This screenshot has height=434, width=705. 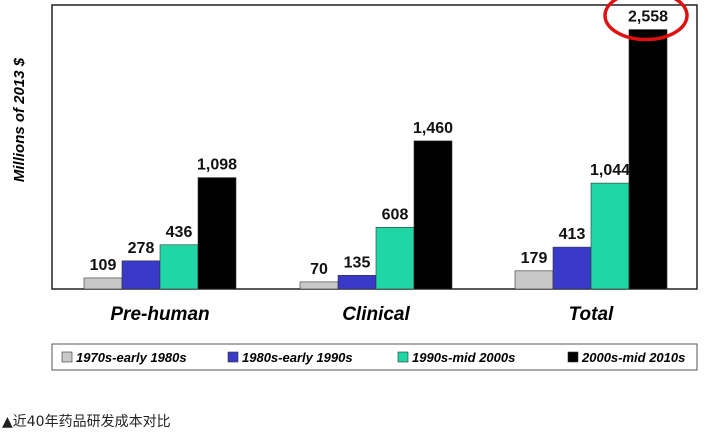 I want to click on data-label: 1,098, so click(x=217, y=165).